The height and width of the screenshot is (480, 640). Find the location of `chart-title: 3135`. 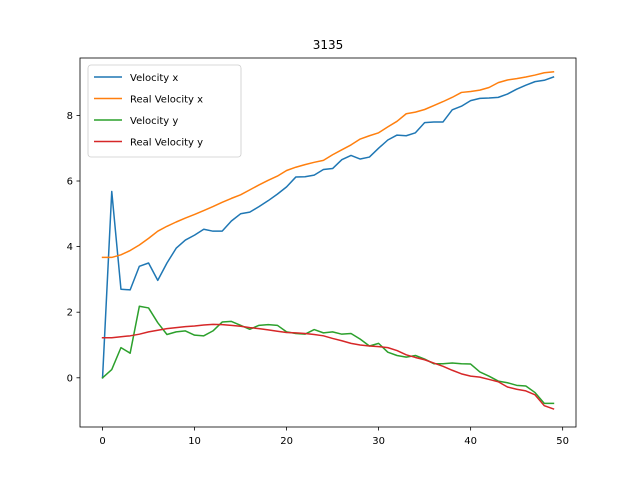

chart-title: 3135 is located at coordinates (328, 45).